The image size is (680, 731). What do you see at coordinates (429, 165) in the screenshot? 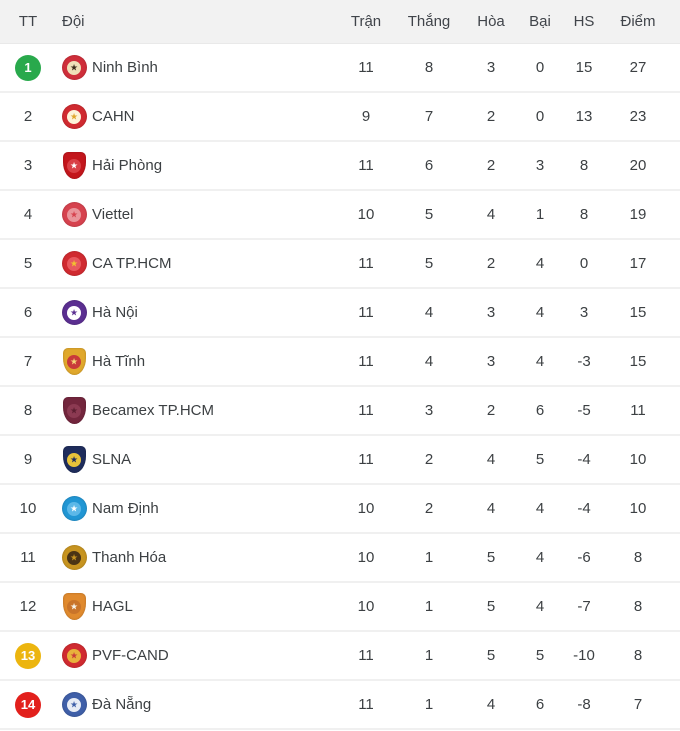
I see `wins-value: 6` at bounding box center [429, 165].